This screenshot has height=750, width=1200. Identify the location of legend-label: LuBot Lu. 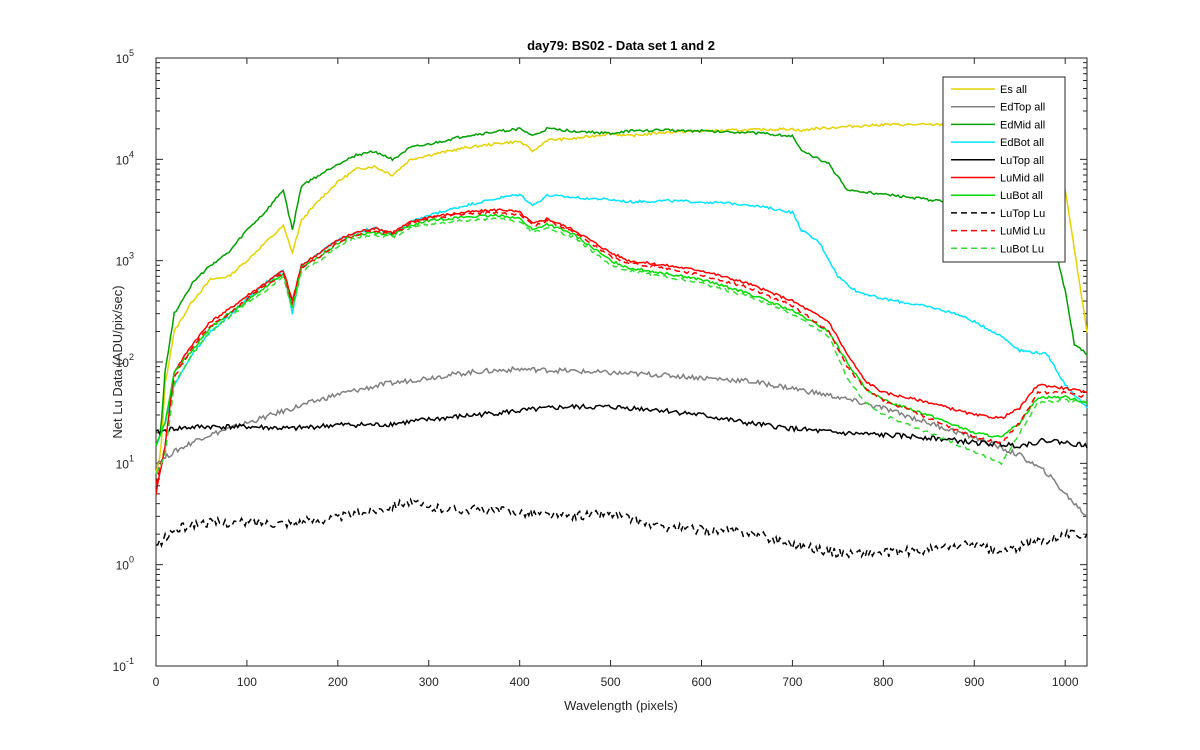
(1022, 249).